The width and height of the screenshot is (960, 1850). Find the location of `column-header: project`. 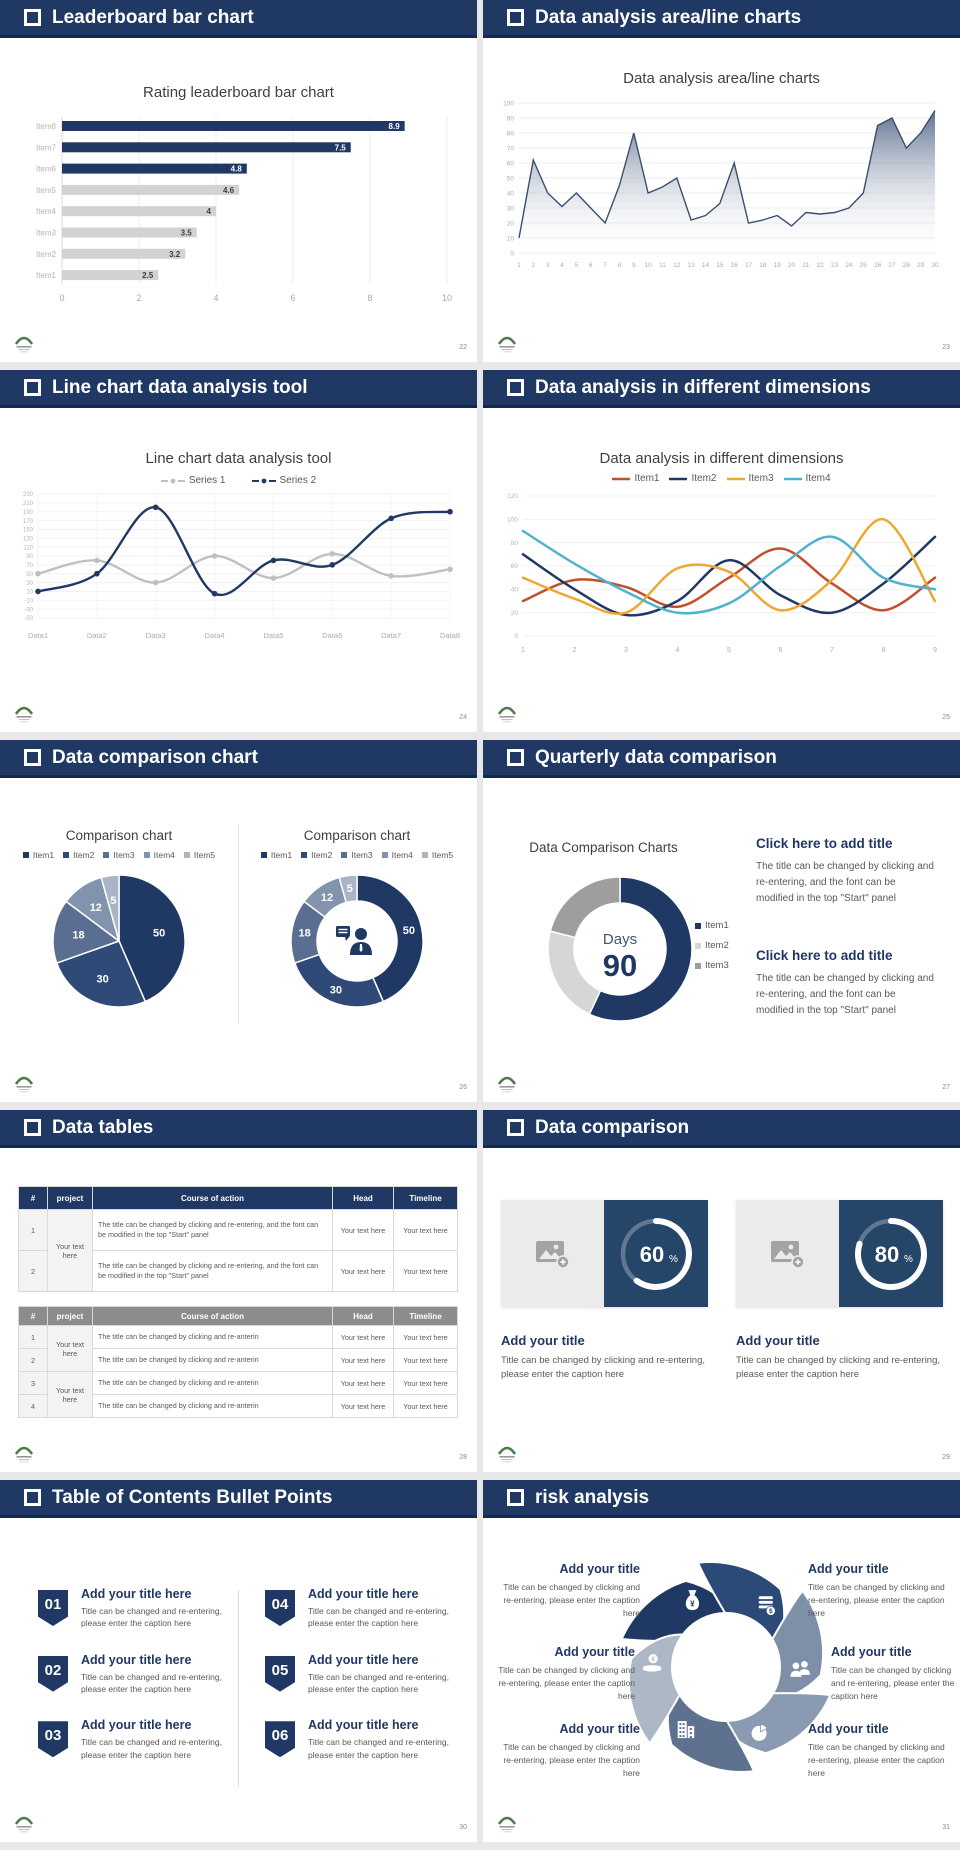

column-header: project is located at coordinates (70, 1316).